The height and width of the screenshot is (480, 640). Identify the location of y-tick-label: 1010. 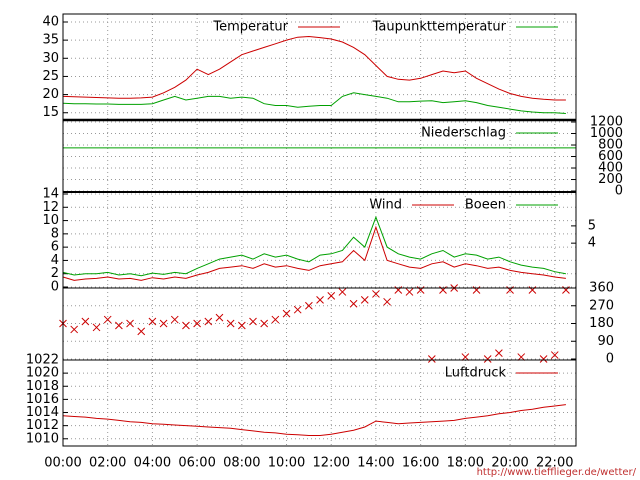
(42, 438).